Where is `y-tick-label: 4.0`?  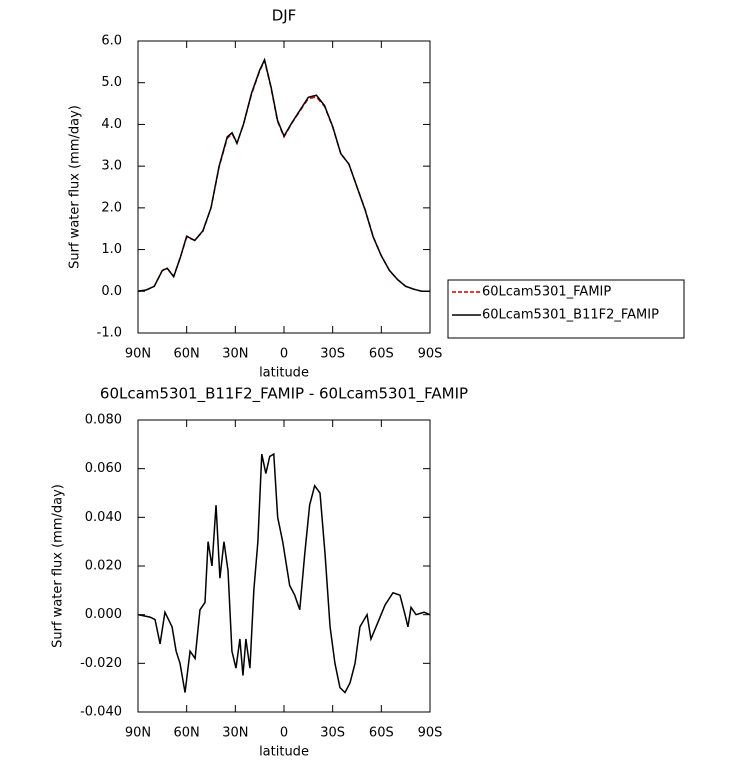
y-tick-label: 4.0 is located at coordinates (111, 124).